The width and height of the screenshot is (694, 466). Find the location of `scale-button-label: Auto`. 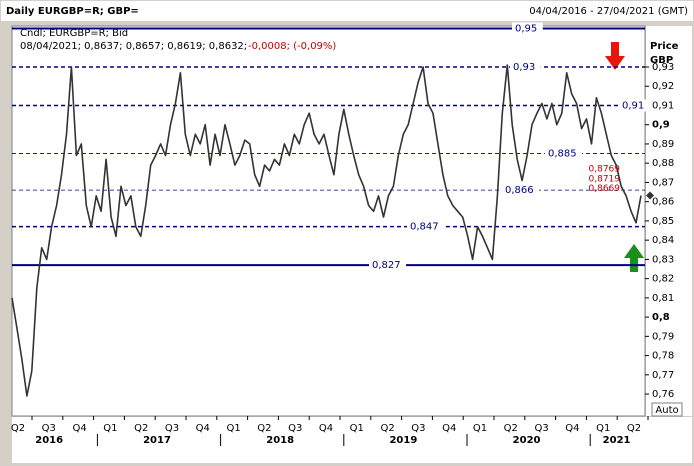

scale-button-label: Auto is located at coordinates (666, 410).